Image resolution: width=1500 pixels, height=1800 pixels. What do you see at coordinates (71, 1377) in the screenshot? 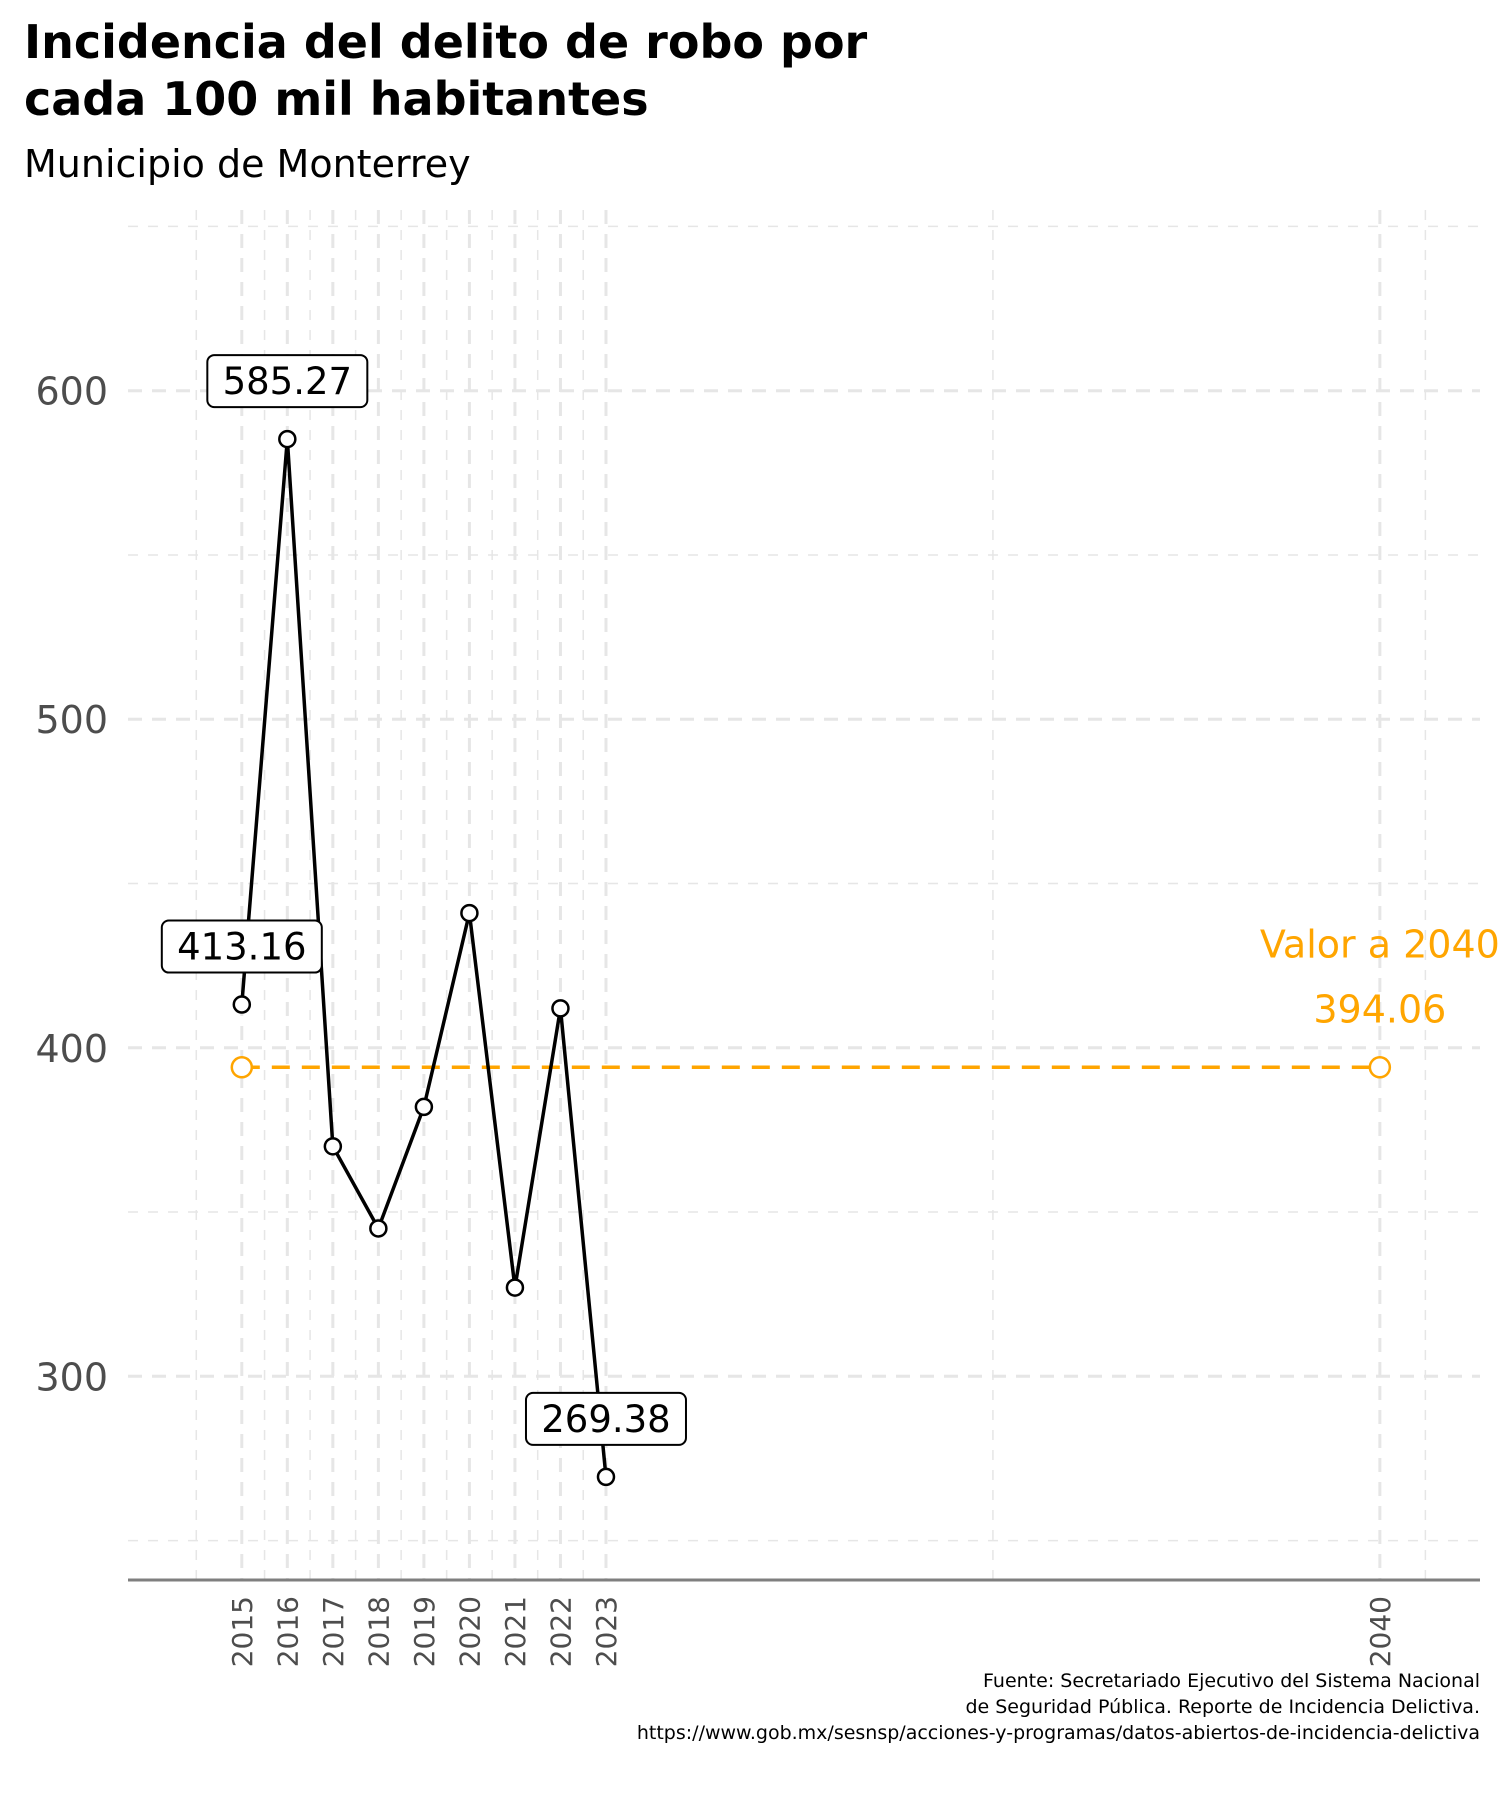
I see `y-tick-label: 300` at bounding box center [71, 1377].